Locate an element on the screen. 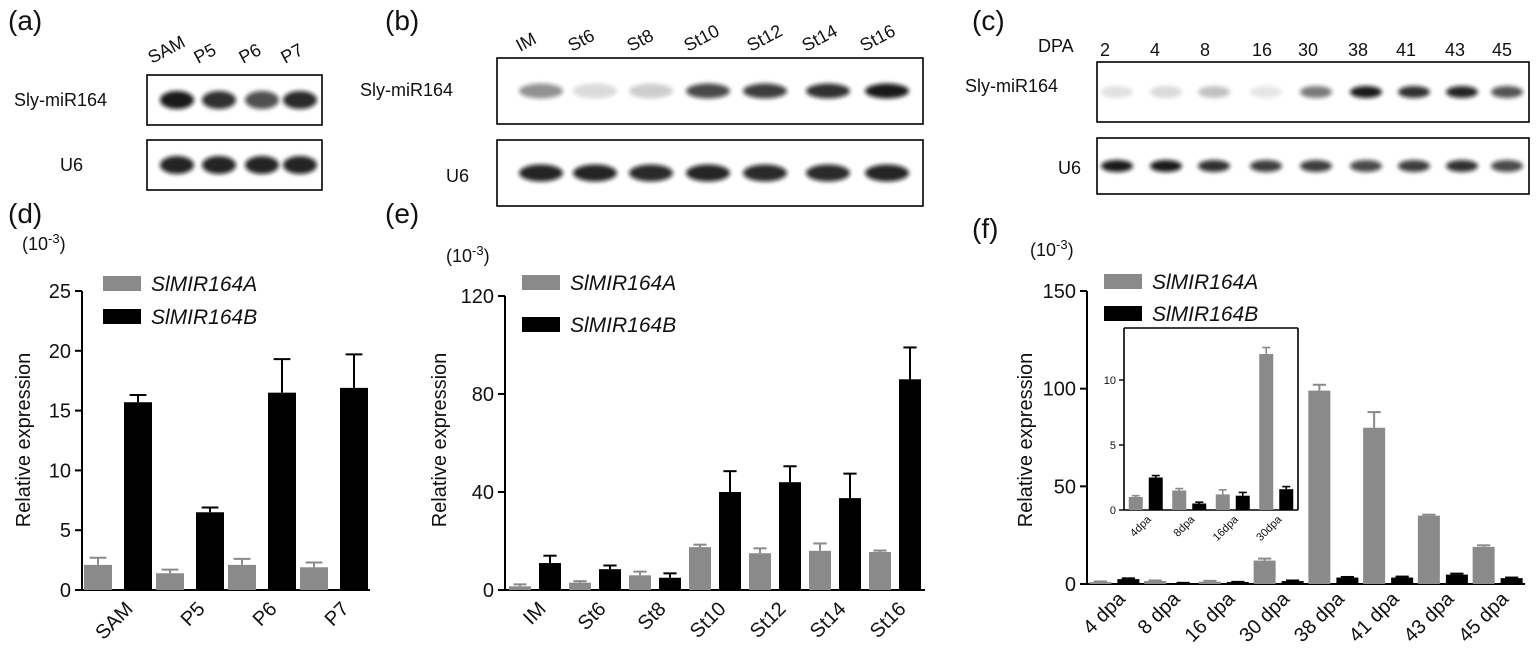  lane-label: 16 is located at coordinates (1262, 50).